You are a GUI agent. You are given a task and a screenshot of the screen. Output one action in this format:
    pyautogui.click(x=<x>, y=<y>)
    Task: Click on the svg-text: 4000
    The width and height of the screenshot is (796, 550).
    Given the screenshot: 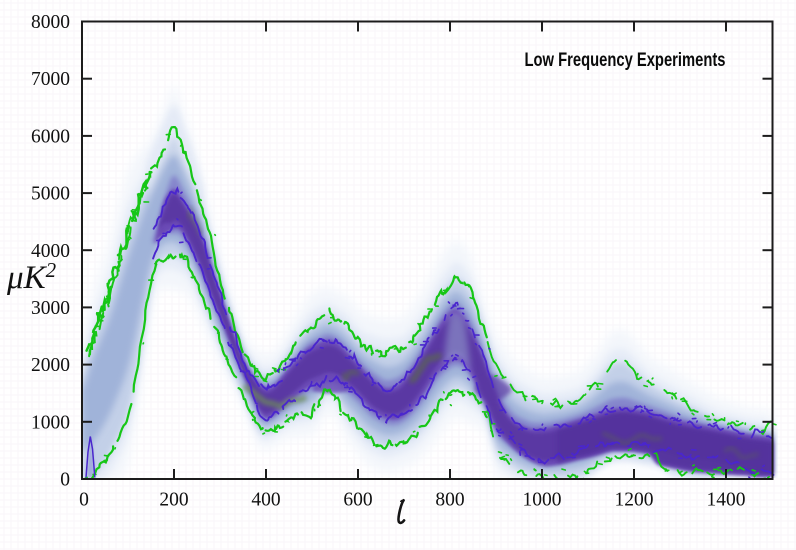 What is the action you would take?
    pyautogui.click(x=50, y=251)
    